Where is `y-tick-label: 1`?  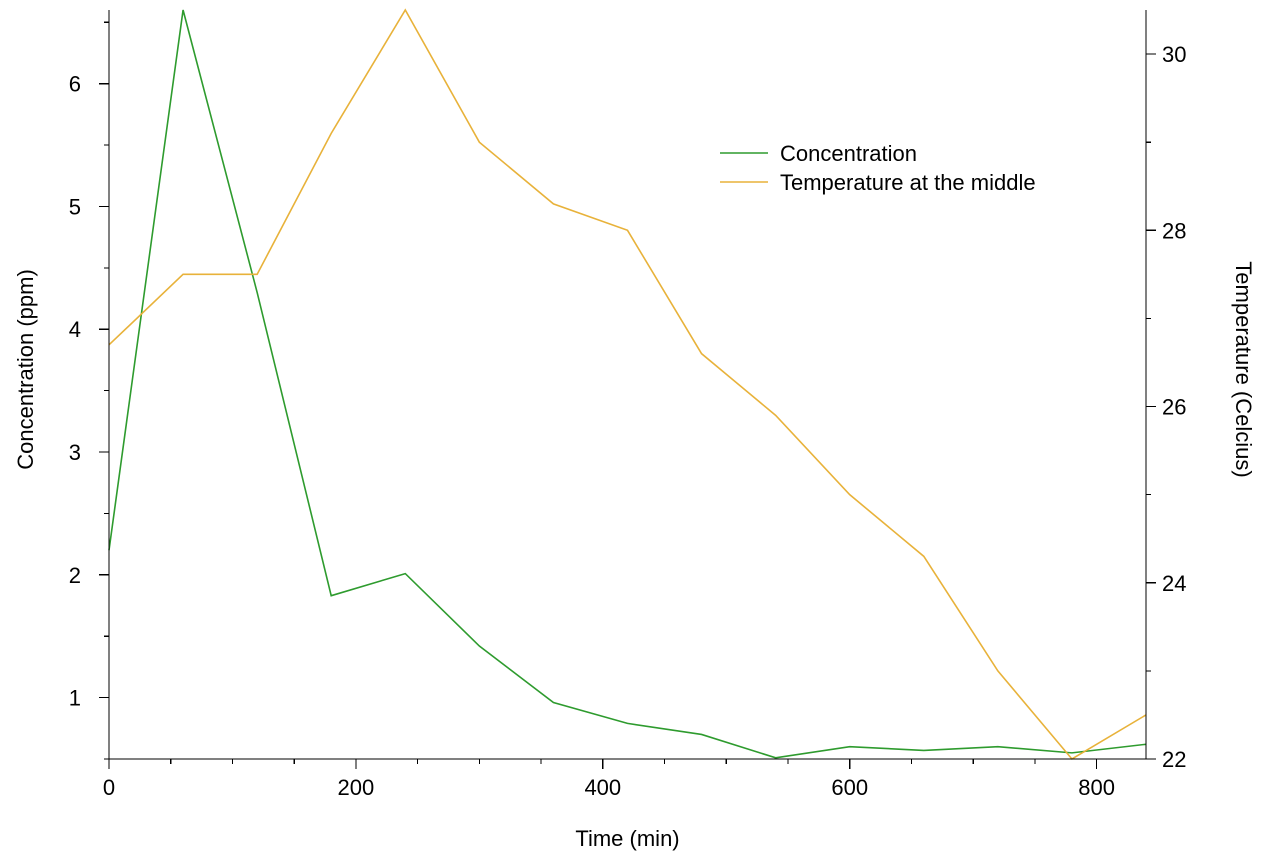 y-tick-label: 1 is located at coordinates (75, 698).